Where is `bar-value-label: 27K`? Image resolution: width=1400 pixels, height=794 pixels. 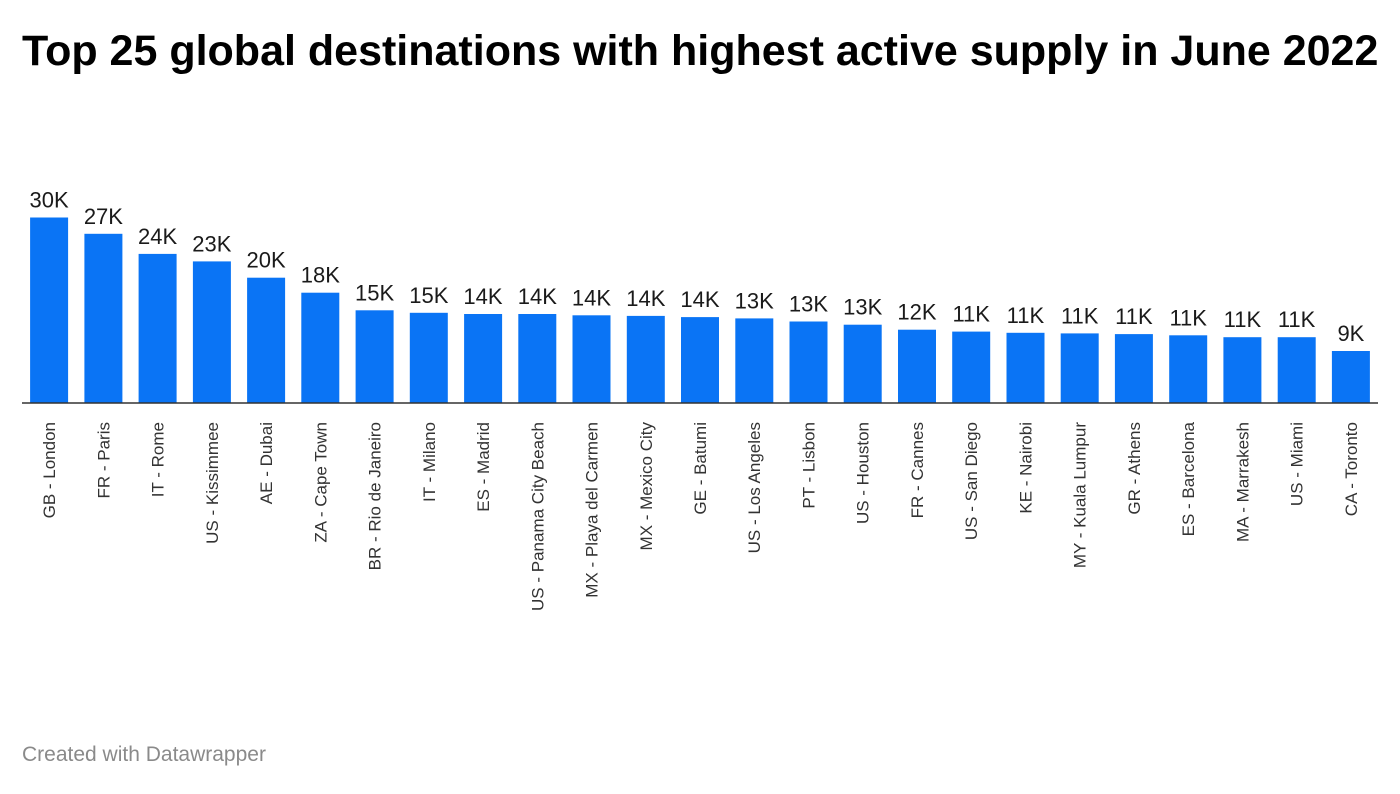 bar-value-label: 27K is located at coordinates (103, 216).